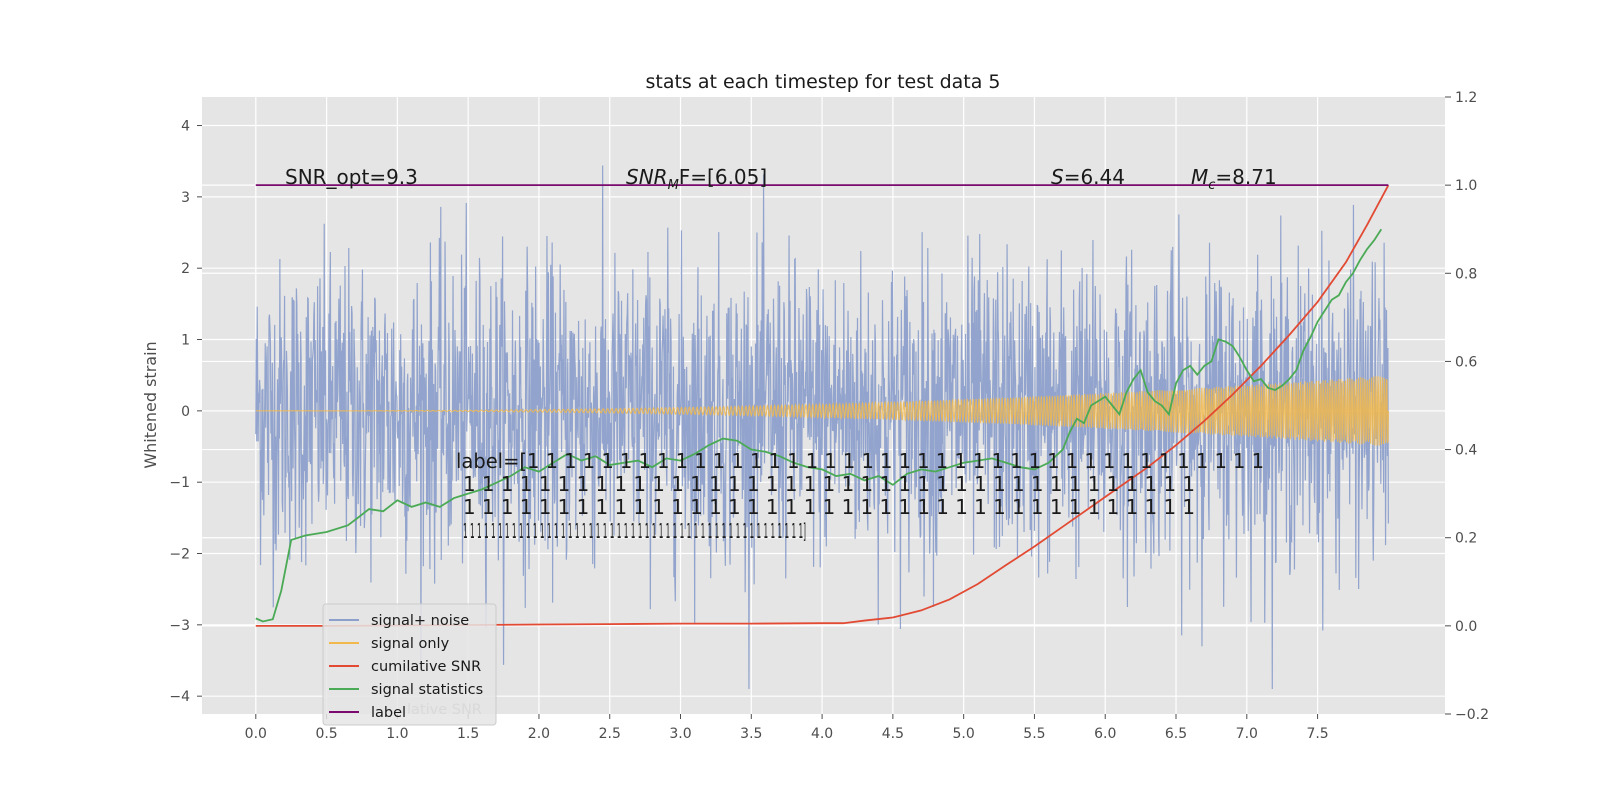  What do you see at coordinates (610, 734) in the screenshot?
I see `x-tick-label-5: 2.5` at bounding box center [610, 734].